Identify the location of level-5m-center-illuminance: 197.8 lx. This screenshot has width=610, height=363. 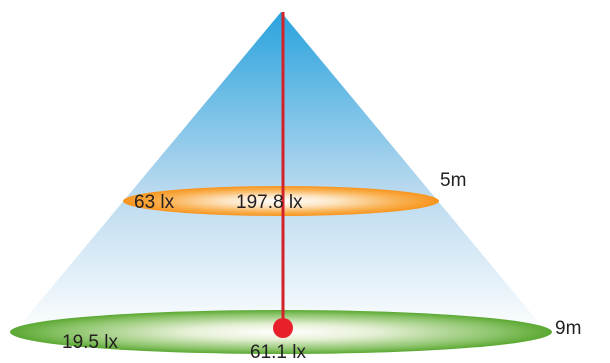
(269, 202).